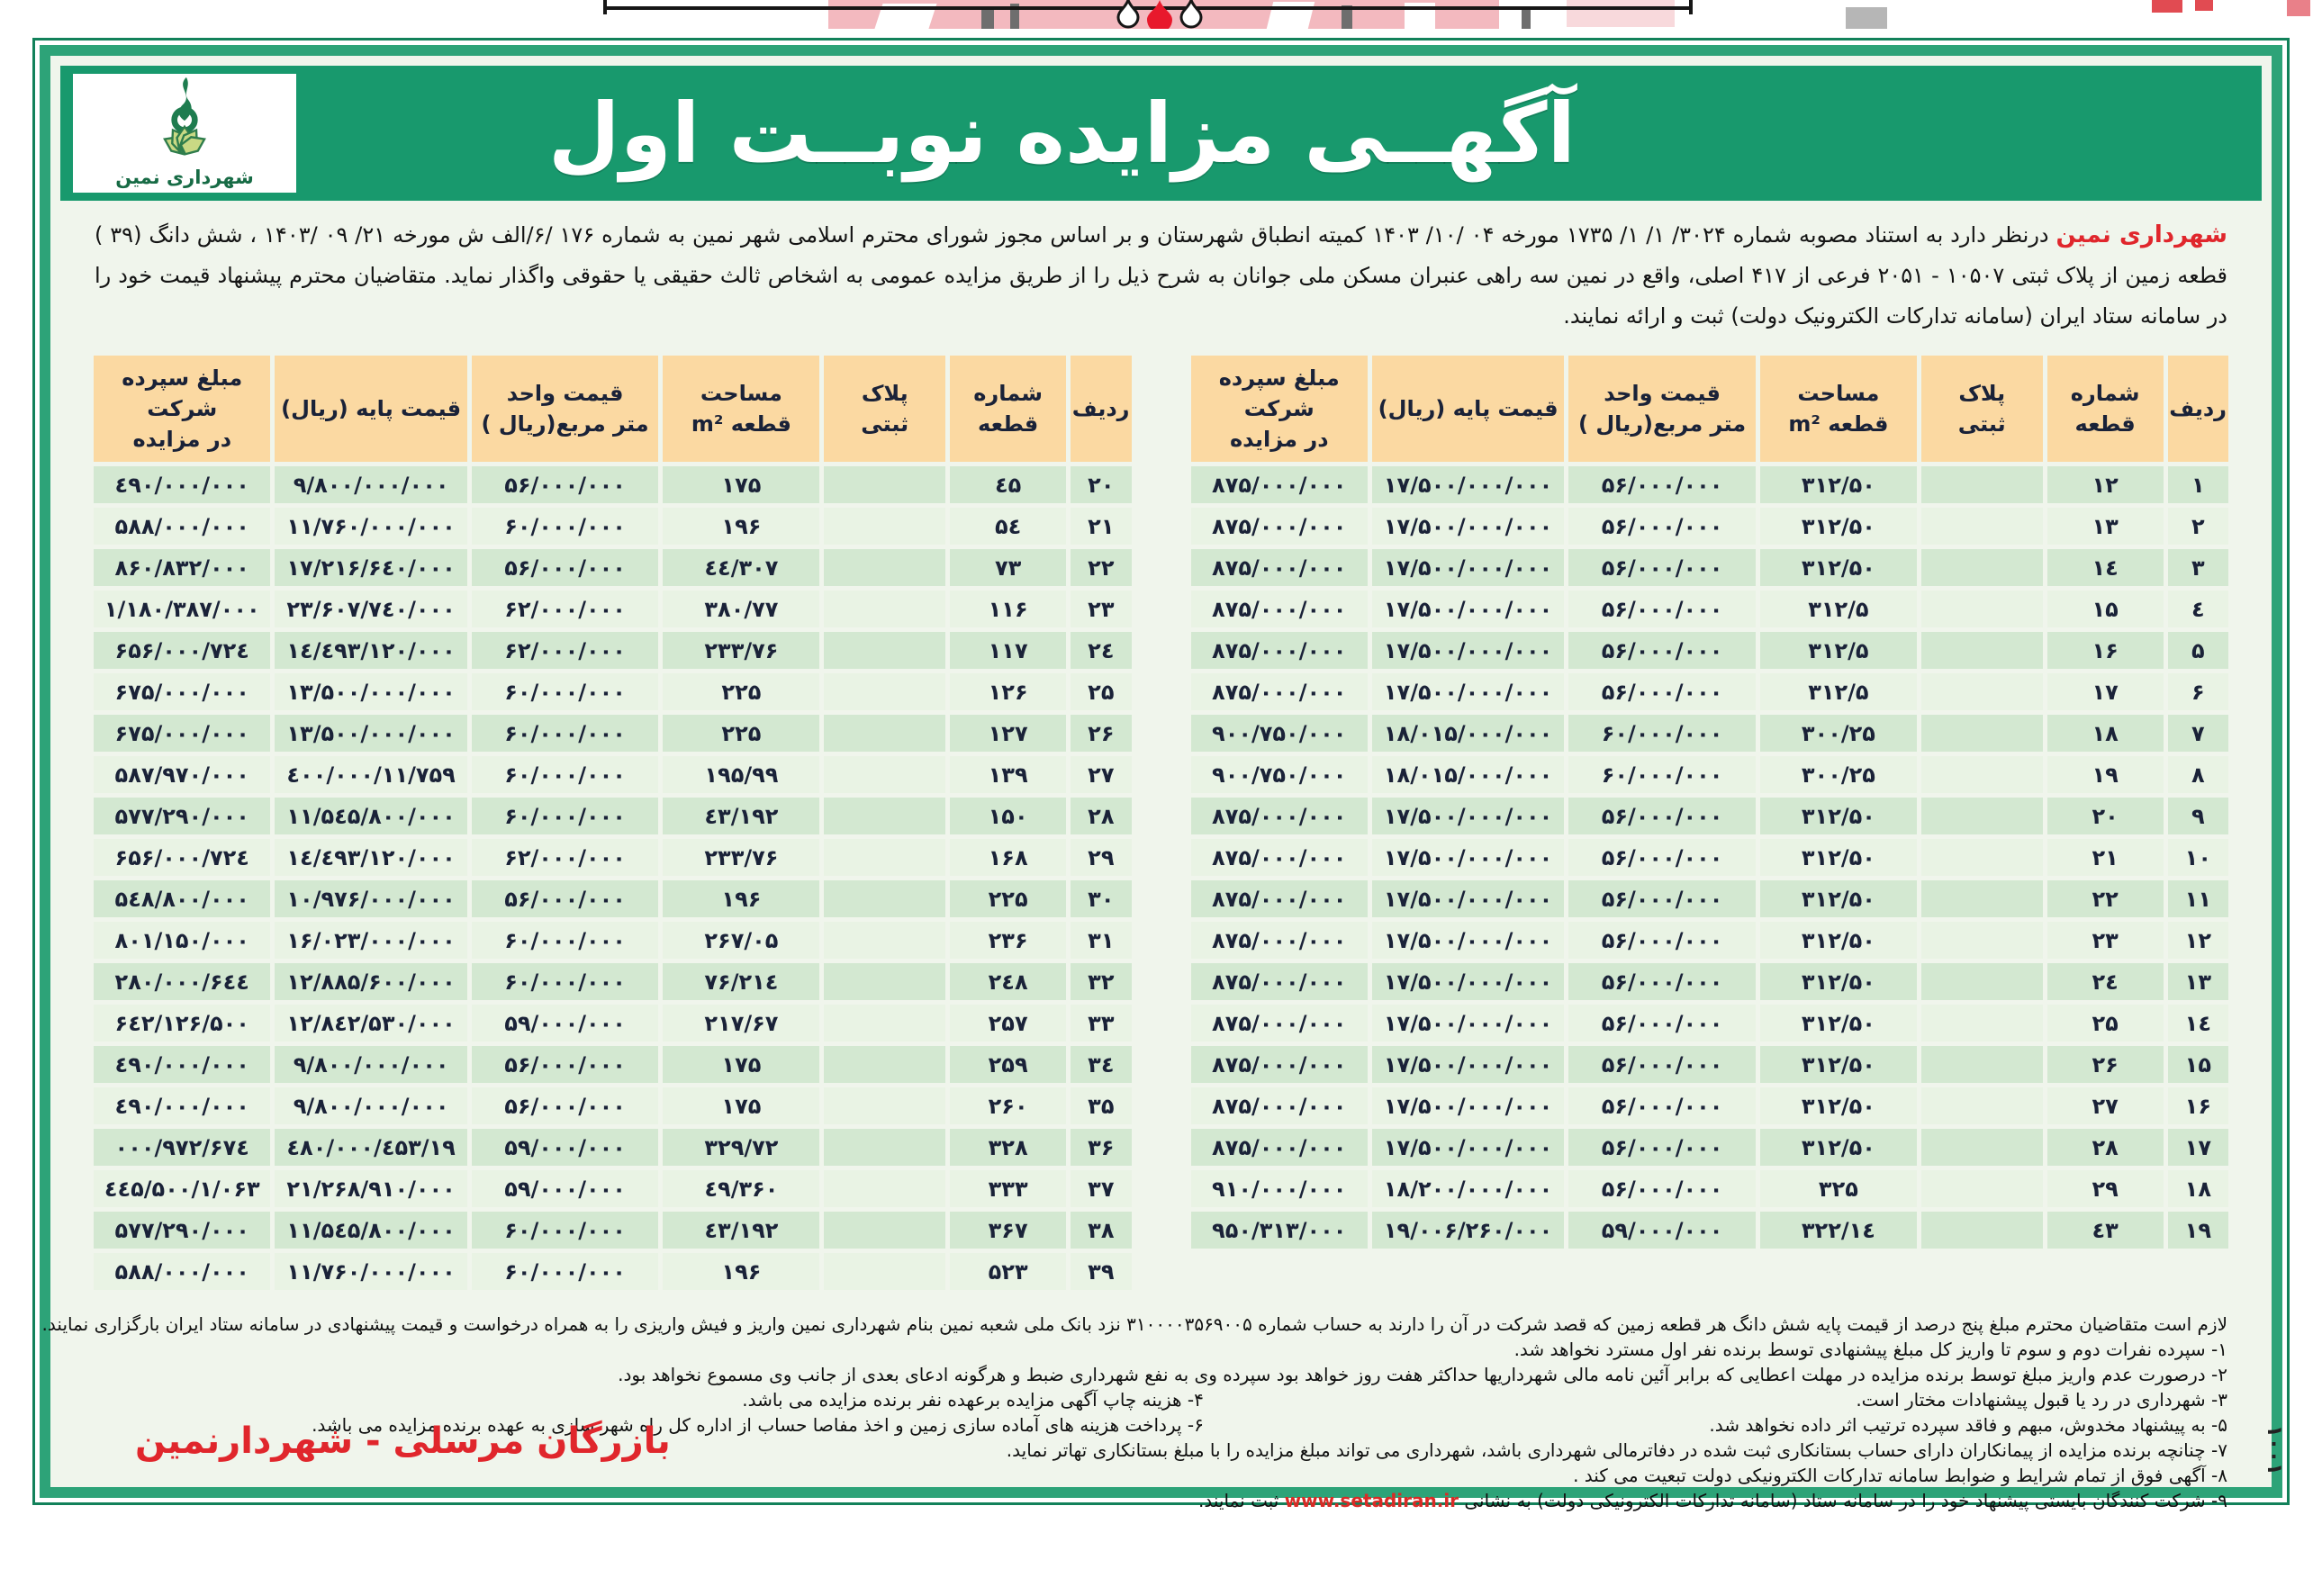  What do you see at coordinates (2105, 484) in the screenshot?
I see `cell-p: ۱۲` at bounding box center [2105, 484].